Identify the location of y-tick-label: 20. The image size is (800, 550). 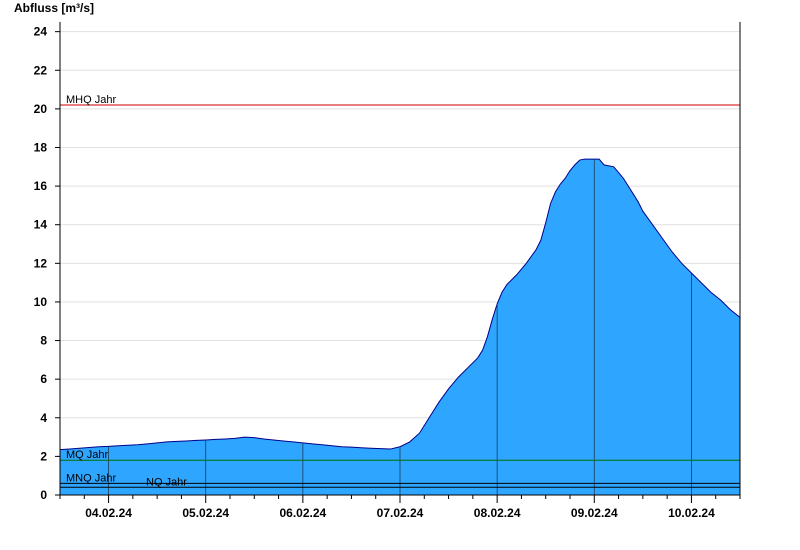
(41, 109).